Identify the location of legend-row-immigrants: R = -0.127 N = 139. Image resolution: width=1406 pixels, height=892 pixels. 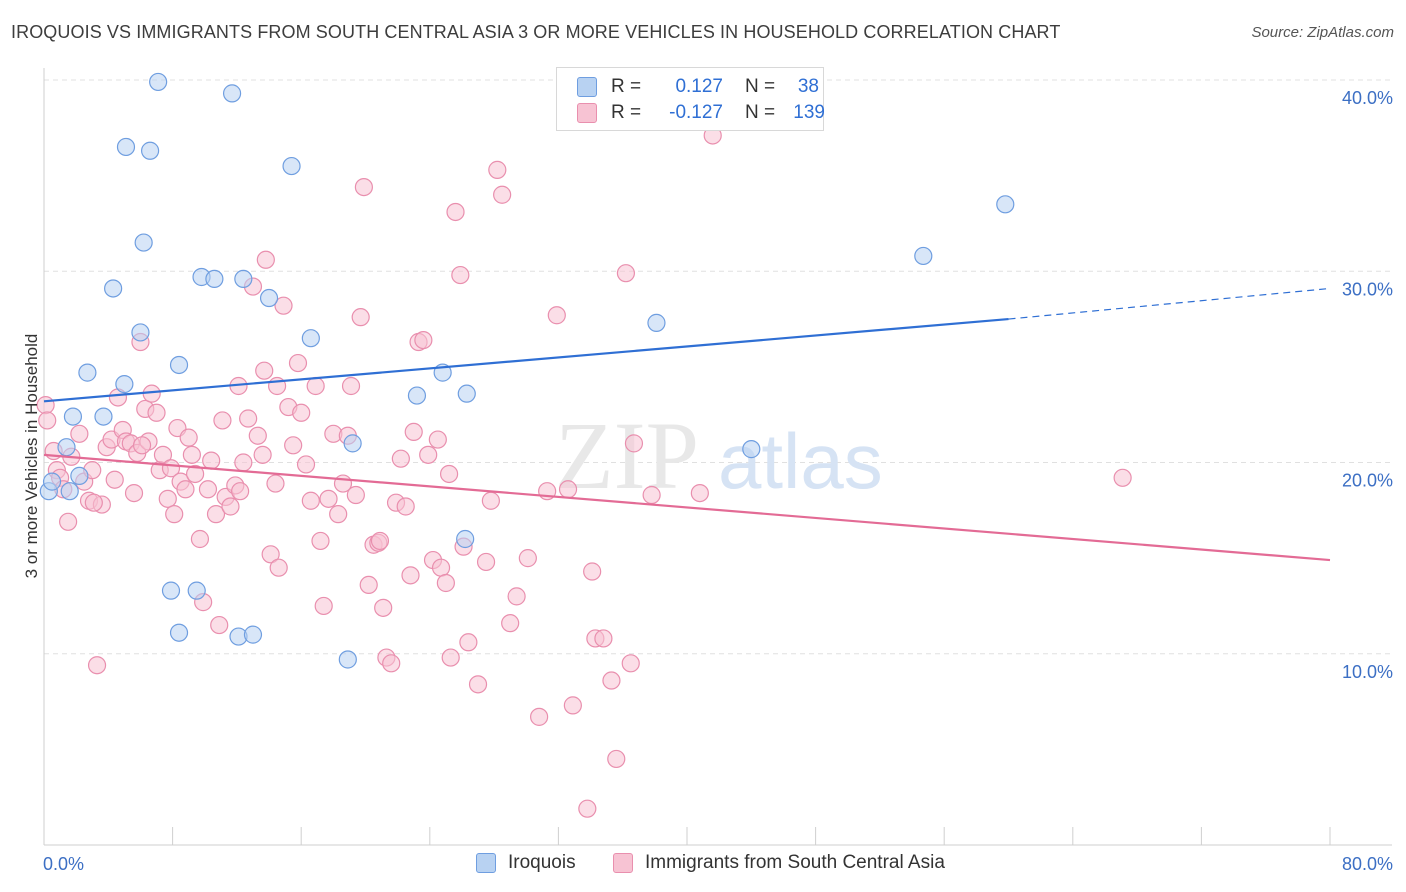
(701, 113).